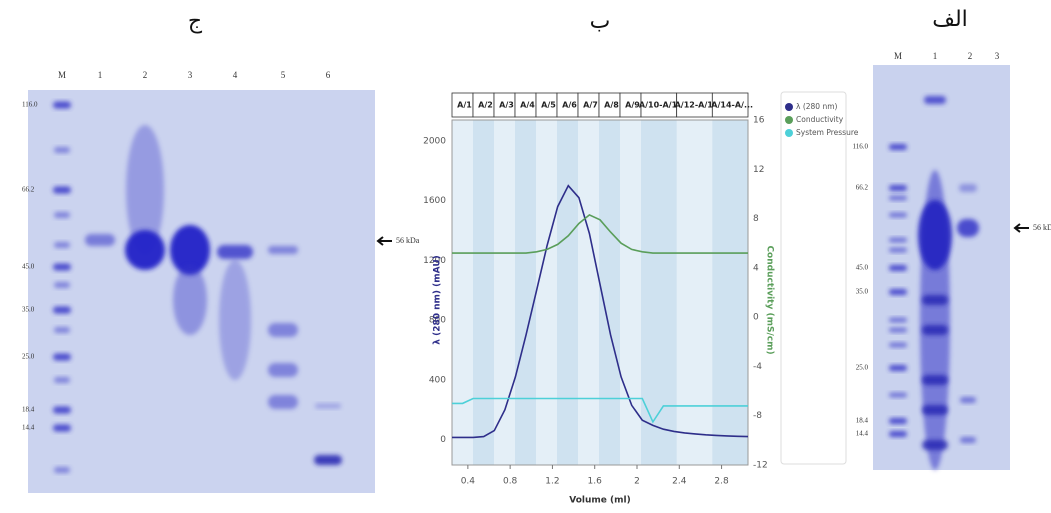 The image size is (1051, 513). Describe the element at coordinates (756, 268) in the screenshot. I see `y2-tick-label: 4` at that location.